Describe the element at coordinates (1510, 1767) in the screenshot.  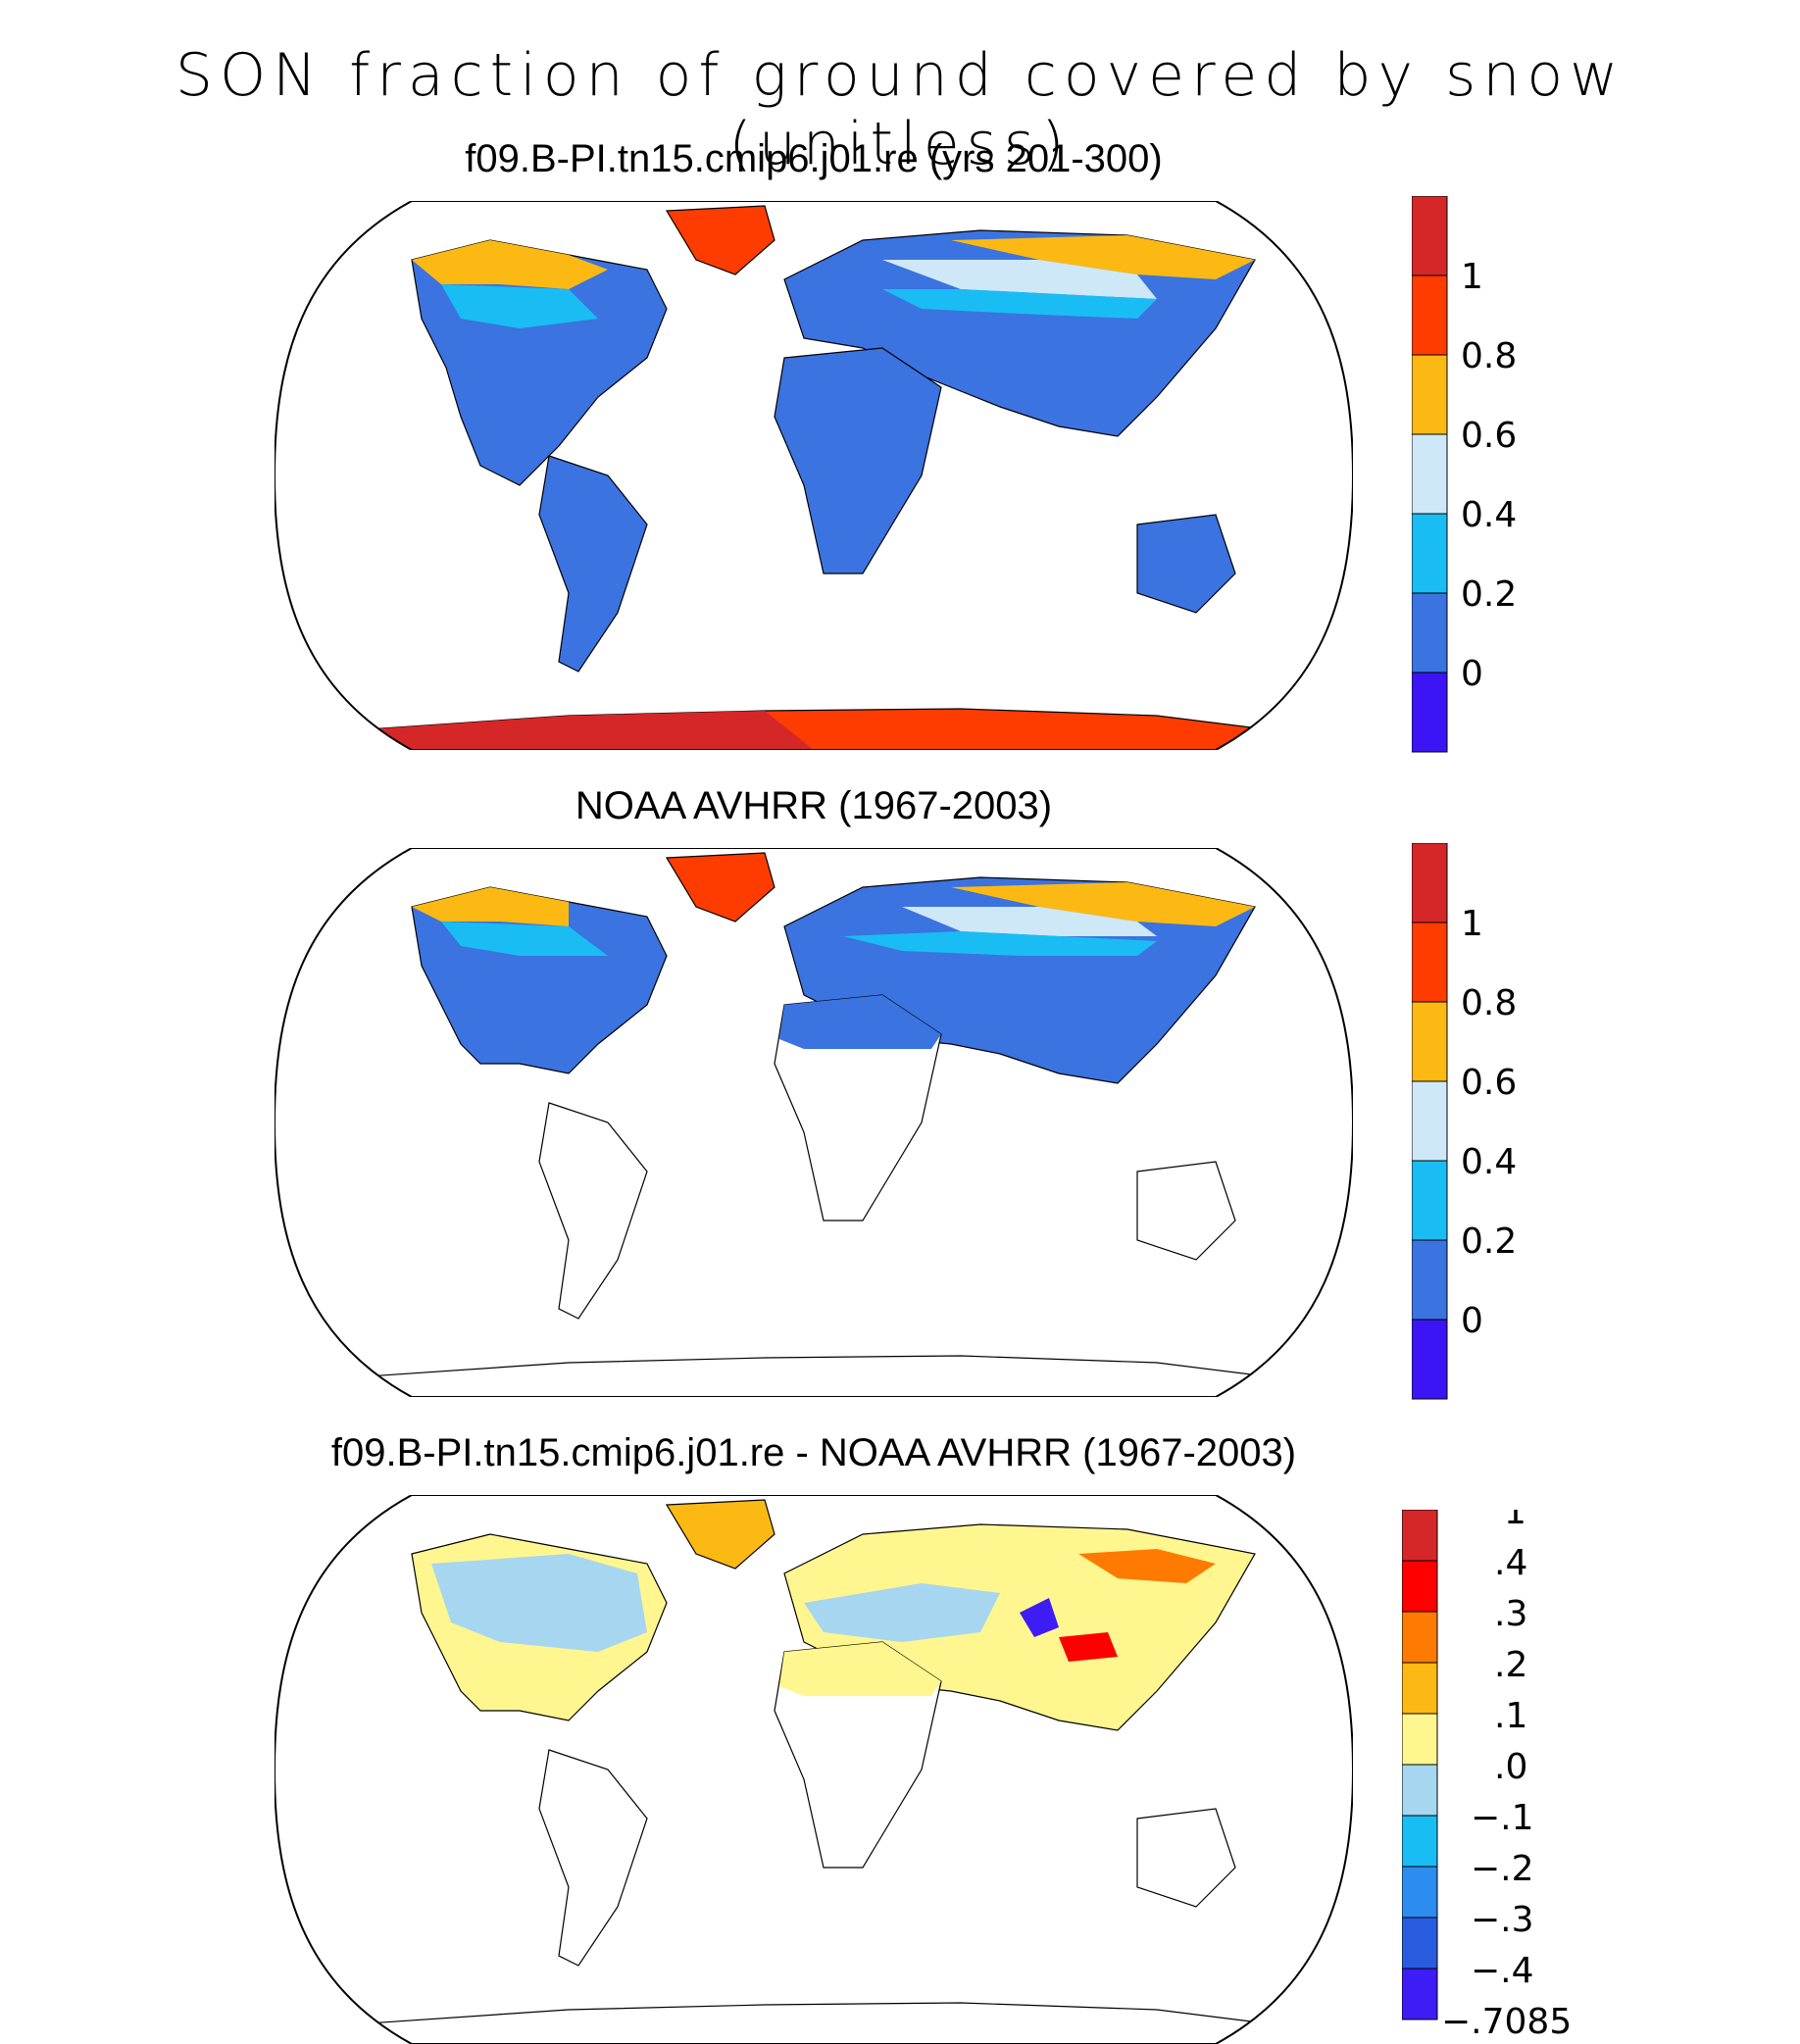
I see `p3-cb-label-.0: .0` at that location.